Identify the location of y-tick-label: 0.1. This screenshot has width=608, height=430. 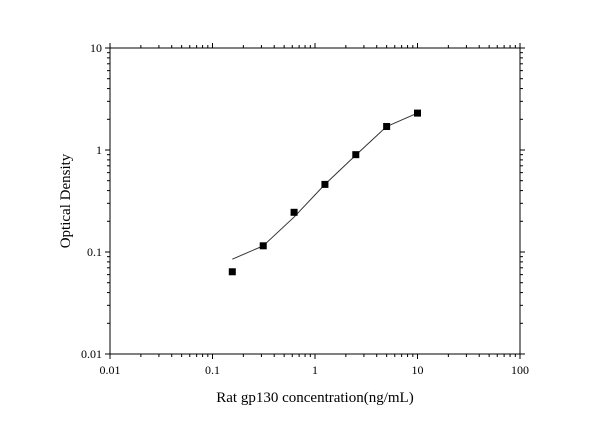
(94, 252).